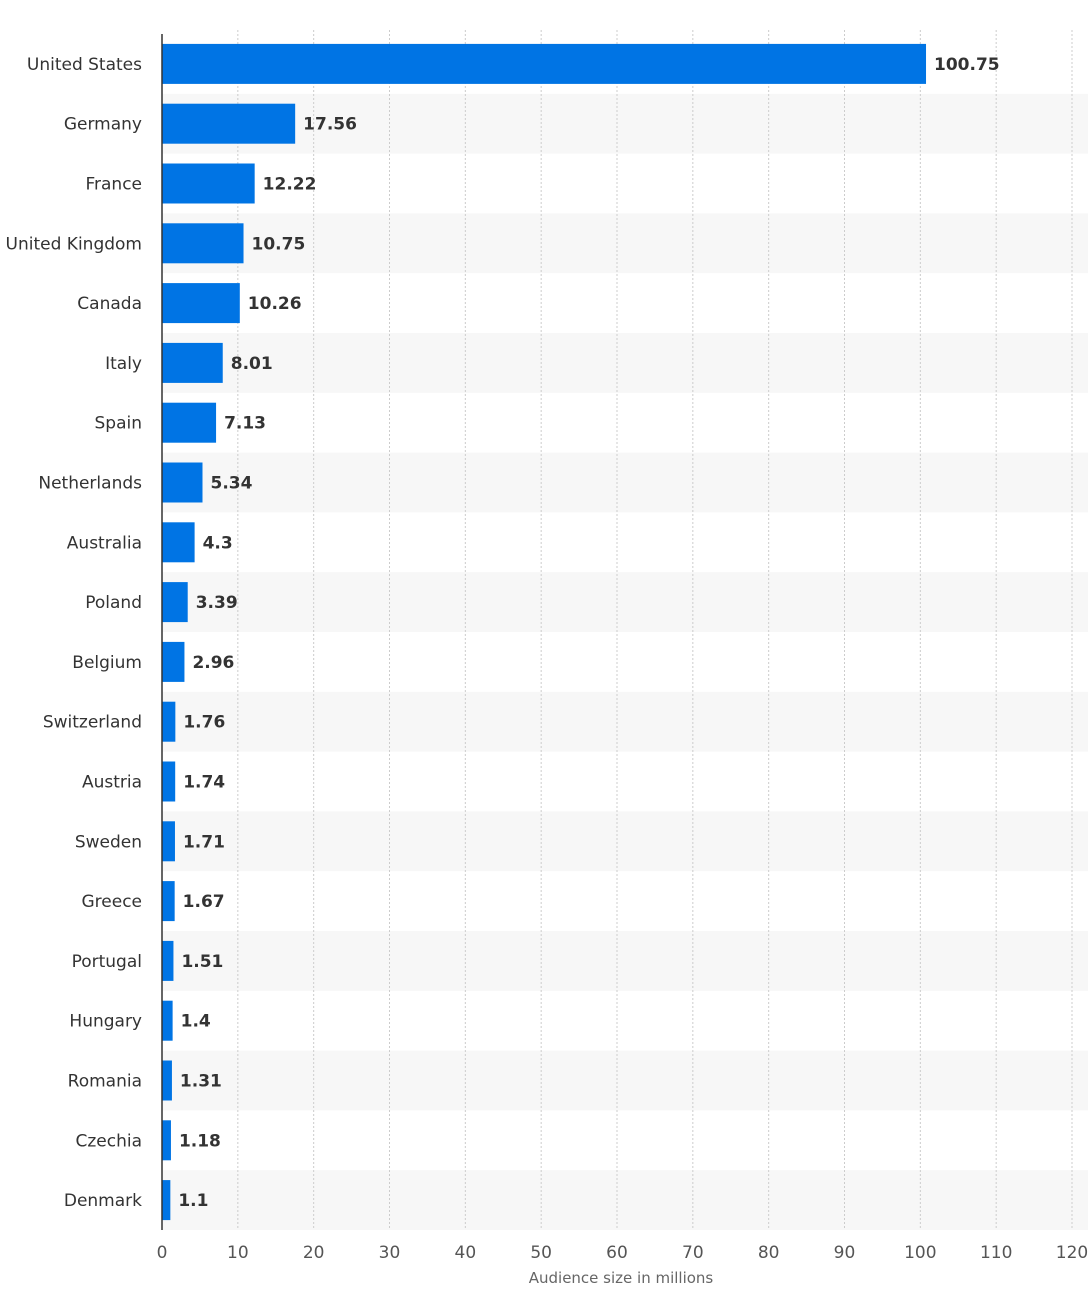 The width and height of the screenshot is (1088, 1299). What do you see at coordinates (252, 364) in the screenshot?
I see `value-label: 8.01` at bounding box center [252, 364].